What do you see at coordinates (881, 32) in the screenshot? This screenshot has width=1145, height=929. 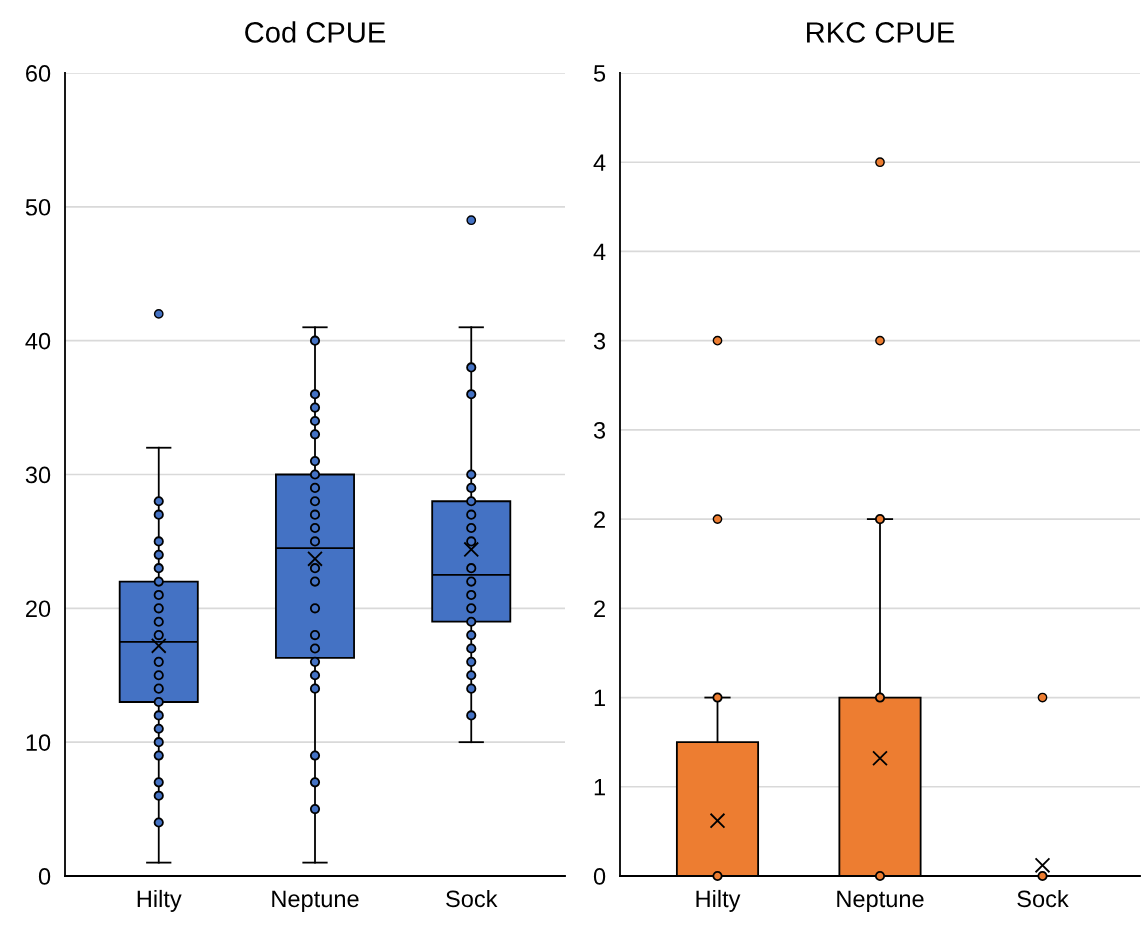 I see `chart-title: RKC CPUE` at bounding box center [881, 32].